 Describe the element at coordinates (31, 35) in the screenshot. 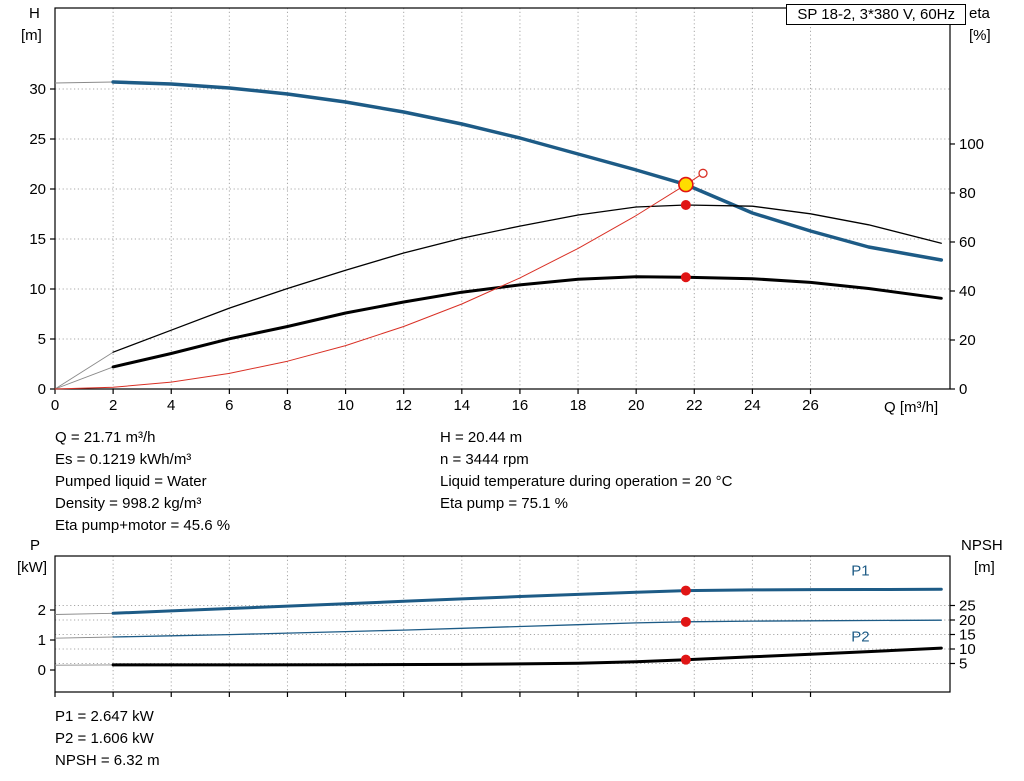

I see `h-axis-unit: [m]` at that location.